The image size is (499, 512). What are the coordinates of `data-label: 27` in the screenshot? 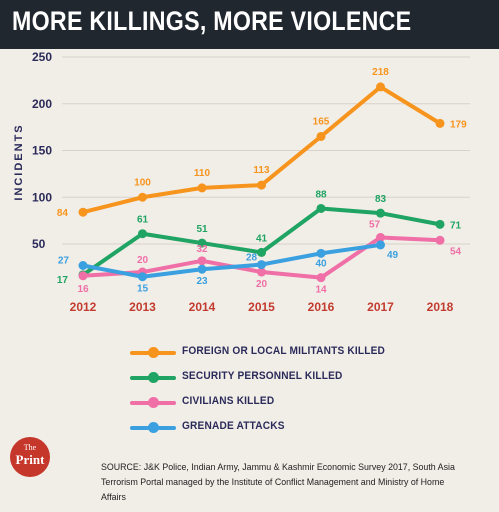 It's located at (64, 261).